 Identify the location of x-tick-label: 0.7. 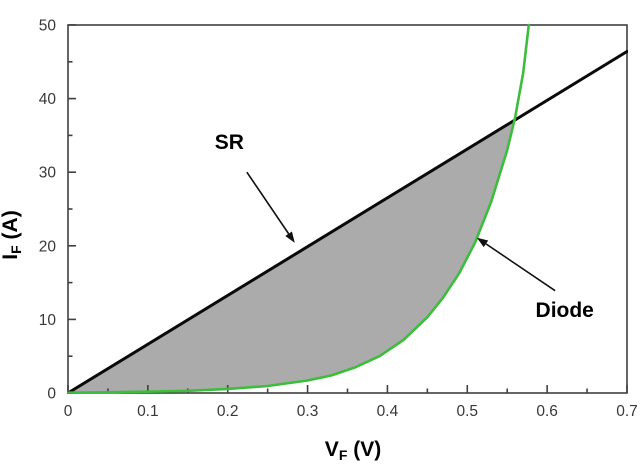
(627, 411).